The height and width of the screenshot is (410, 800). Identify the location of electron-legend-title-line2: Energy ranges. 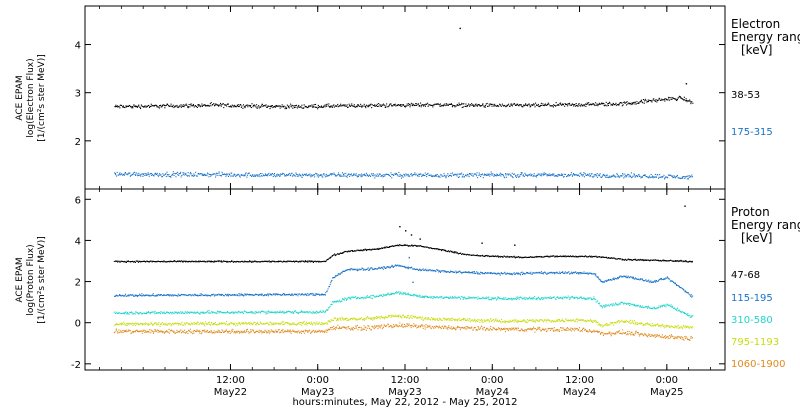
(765, 37).